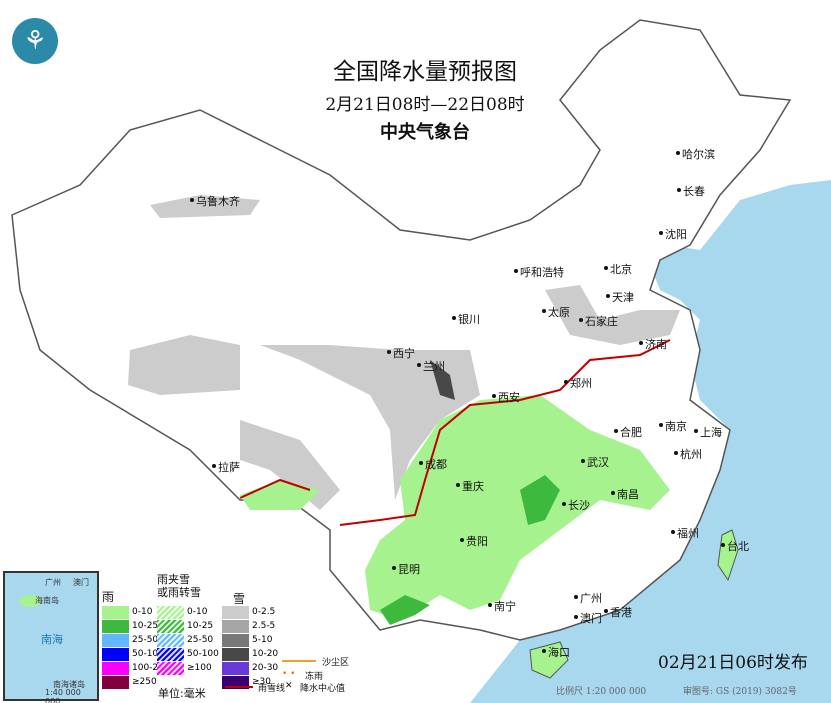 Image resolution: width=831 pixels, height=703 pixels. I want to click on legend-symbol-label: 沙尘区, so click(336, 663).